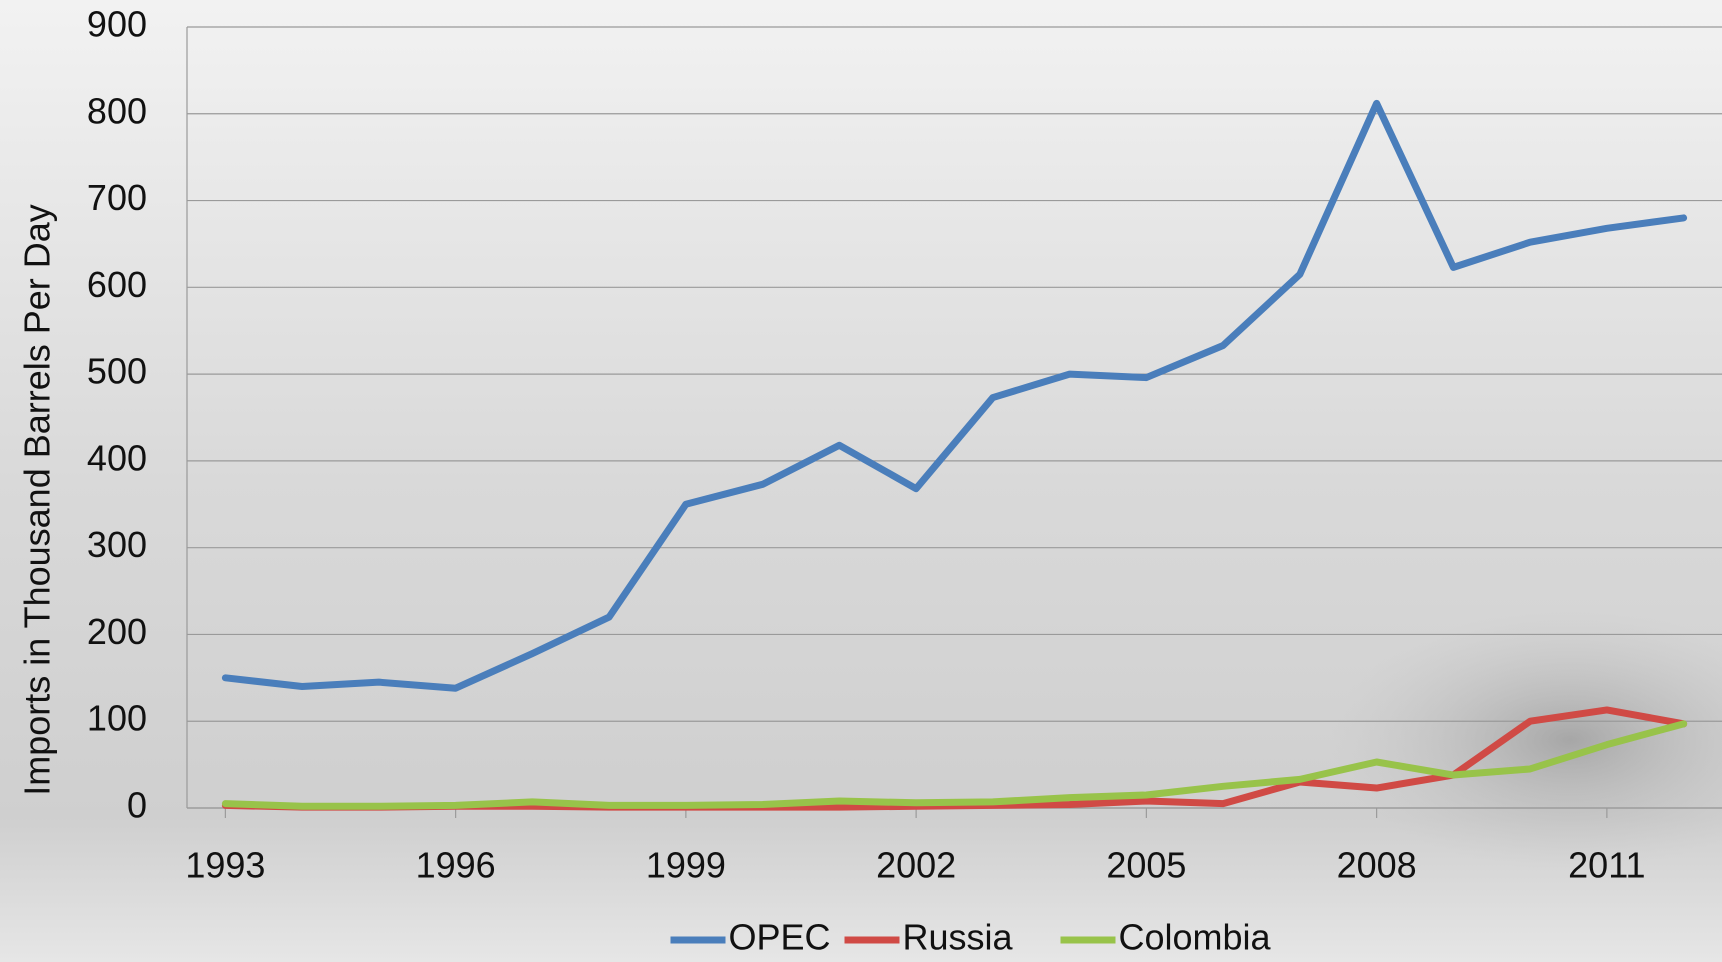  What do you see at coordinates (117, 718) in the screenshot?
I see `y-tick-label: 100` at bounding box center [117, 718].